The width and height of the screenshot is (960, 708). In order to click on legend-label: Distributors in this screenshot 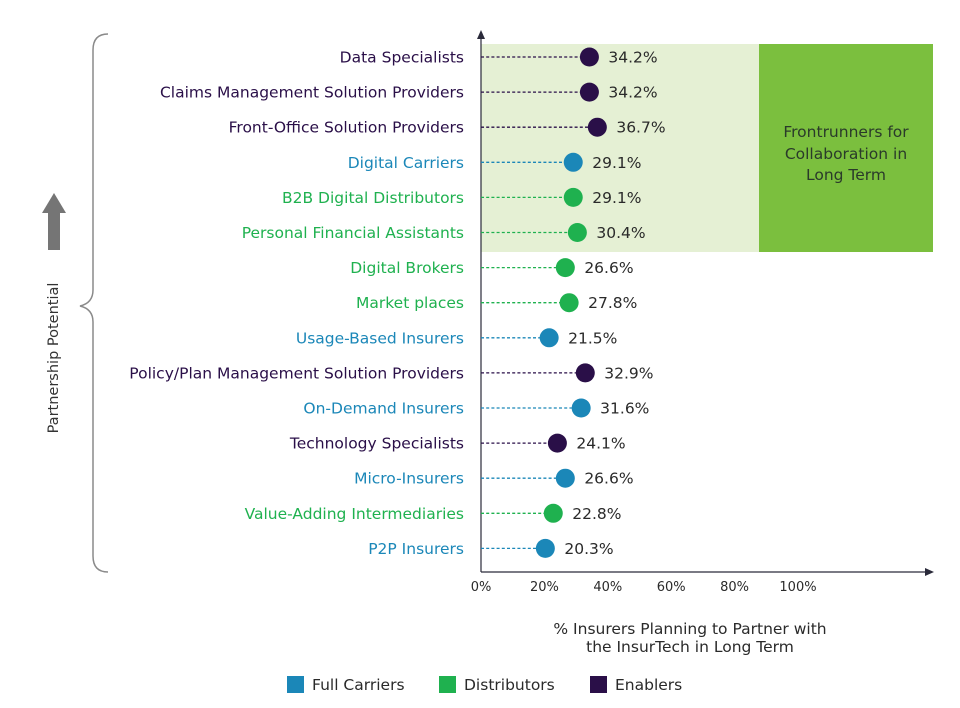, I will do `click(509, 685)`.